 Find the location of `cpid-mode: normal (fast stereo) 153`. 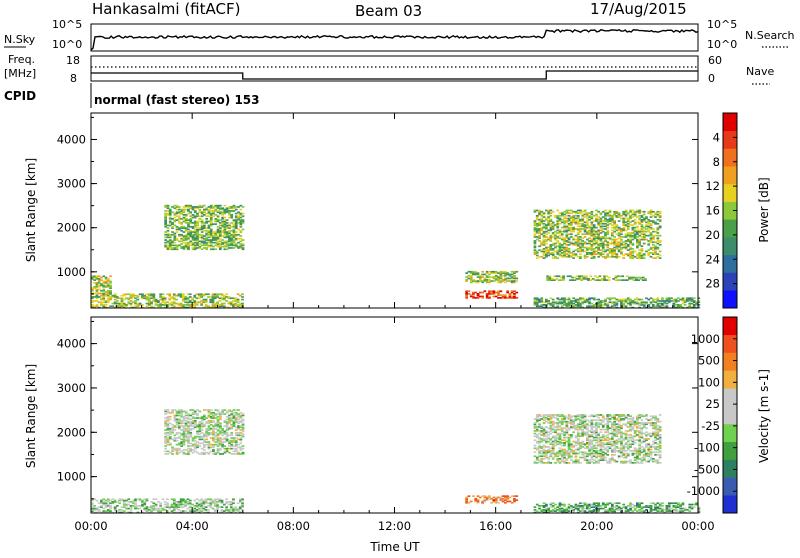

cpid-mode: normal (fast stereo) 153 is located at coordinates (177, 100).